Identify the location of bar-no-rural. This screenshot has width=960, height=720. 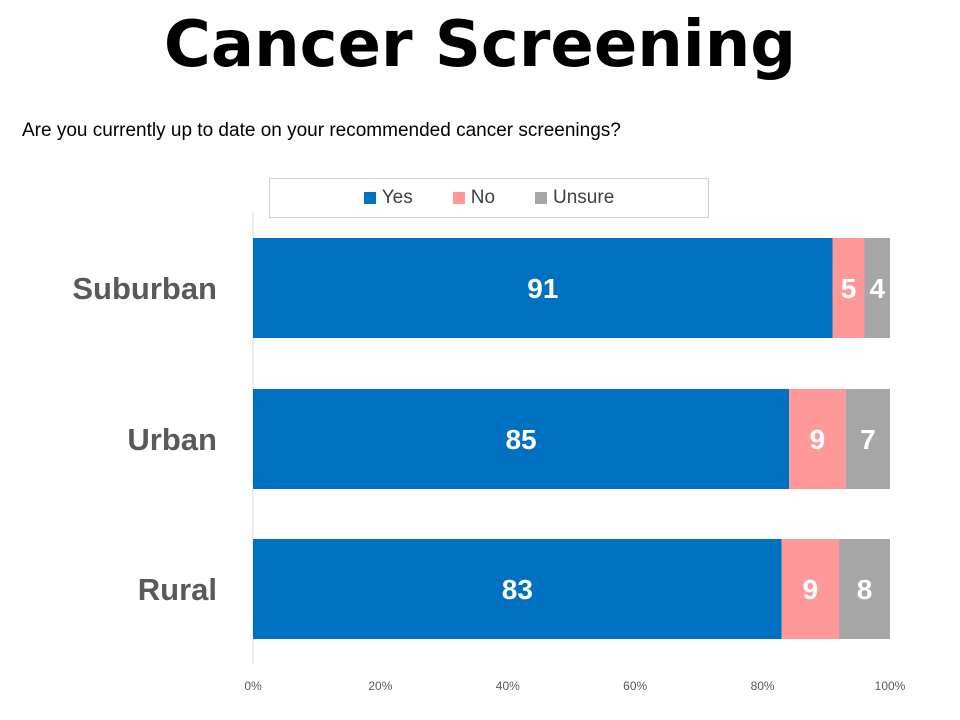
(810, 589).